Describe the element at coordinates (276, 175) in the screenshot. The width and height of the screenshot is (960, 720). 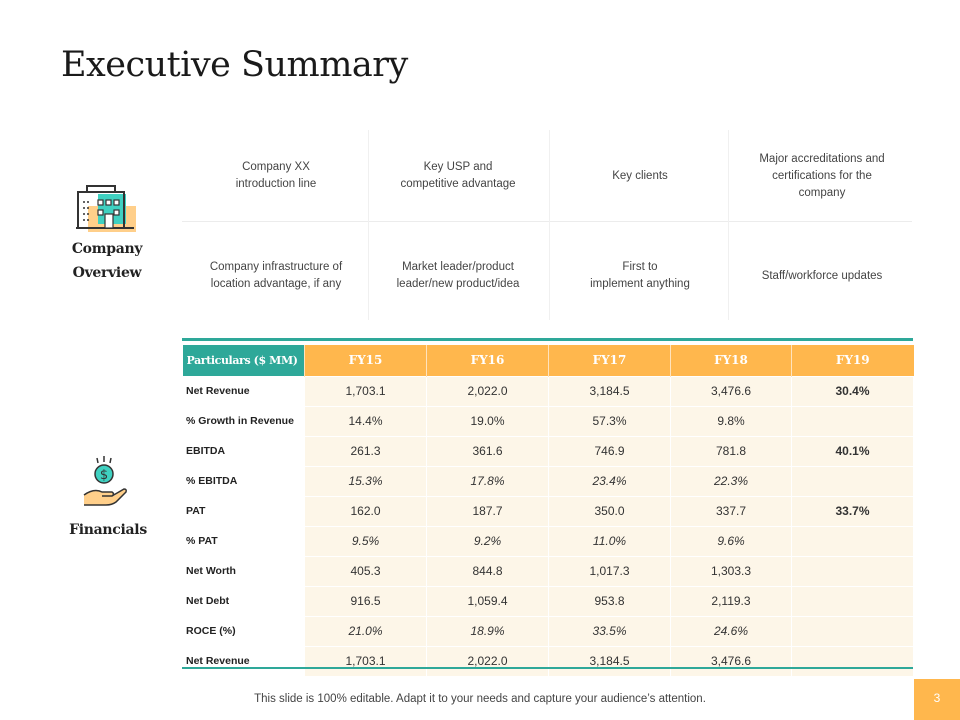
I see `overview-cell: Company XX introduction line` at that location.